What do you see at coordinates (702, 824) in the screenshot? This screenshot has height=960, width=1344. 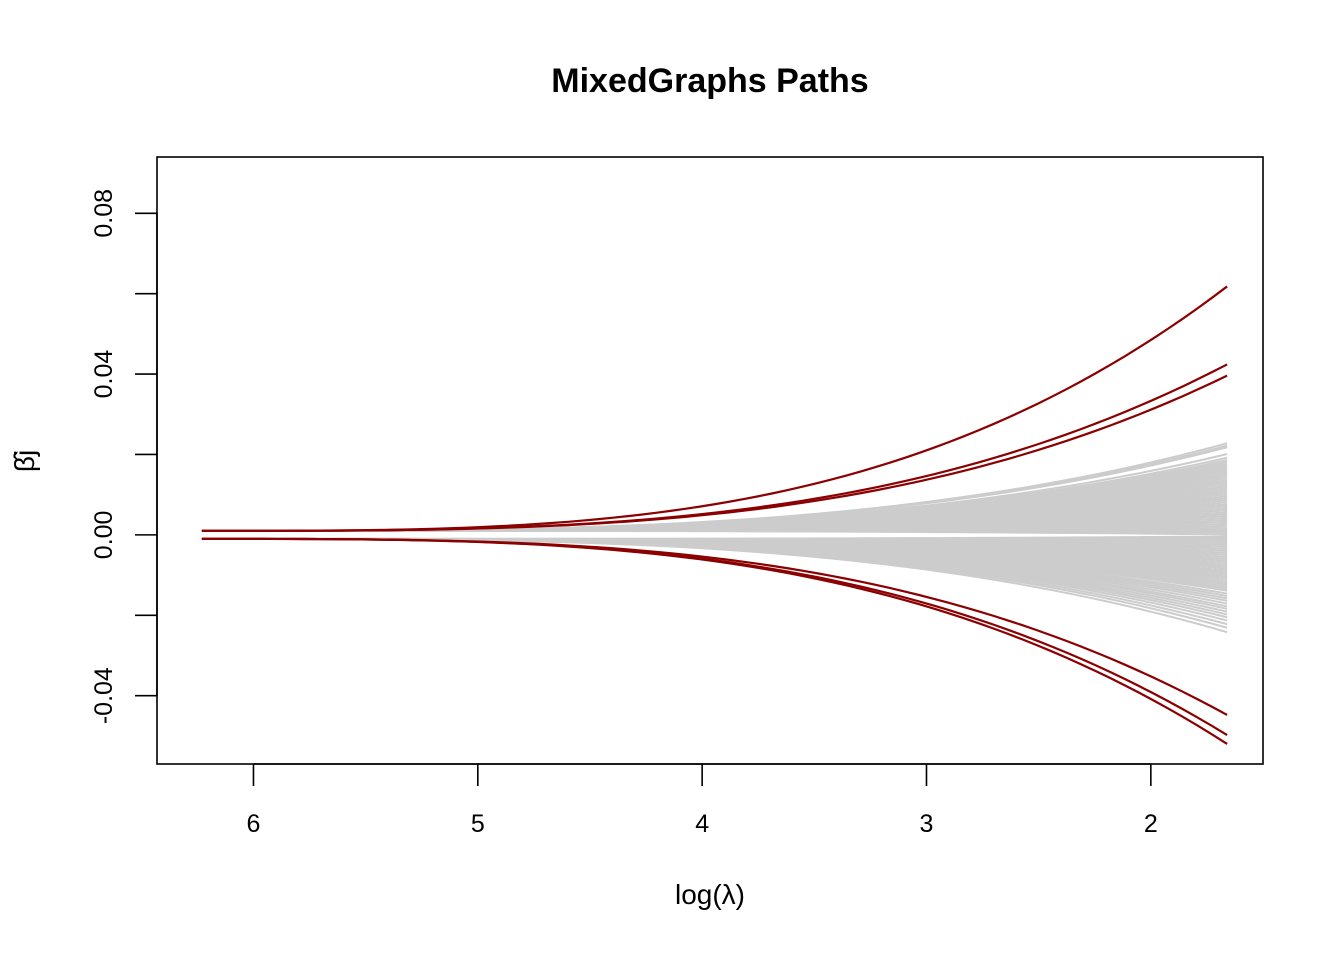 I see `x-tick-label: 4` at bounding box center [702, 824].